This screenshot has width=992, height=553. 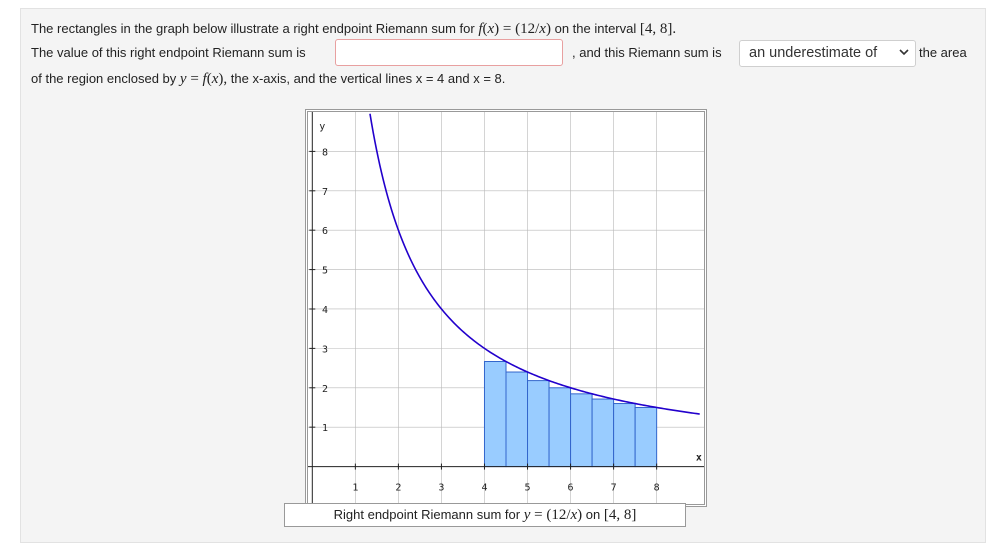 What do you see at coordinates (325, 231) in the screenshot?
I see `y-tick-label: 6` at bounding box center [325, 231].